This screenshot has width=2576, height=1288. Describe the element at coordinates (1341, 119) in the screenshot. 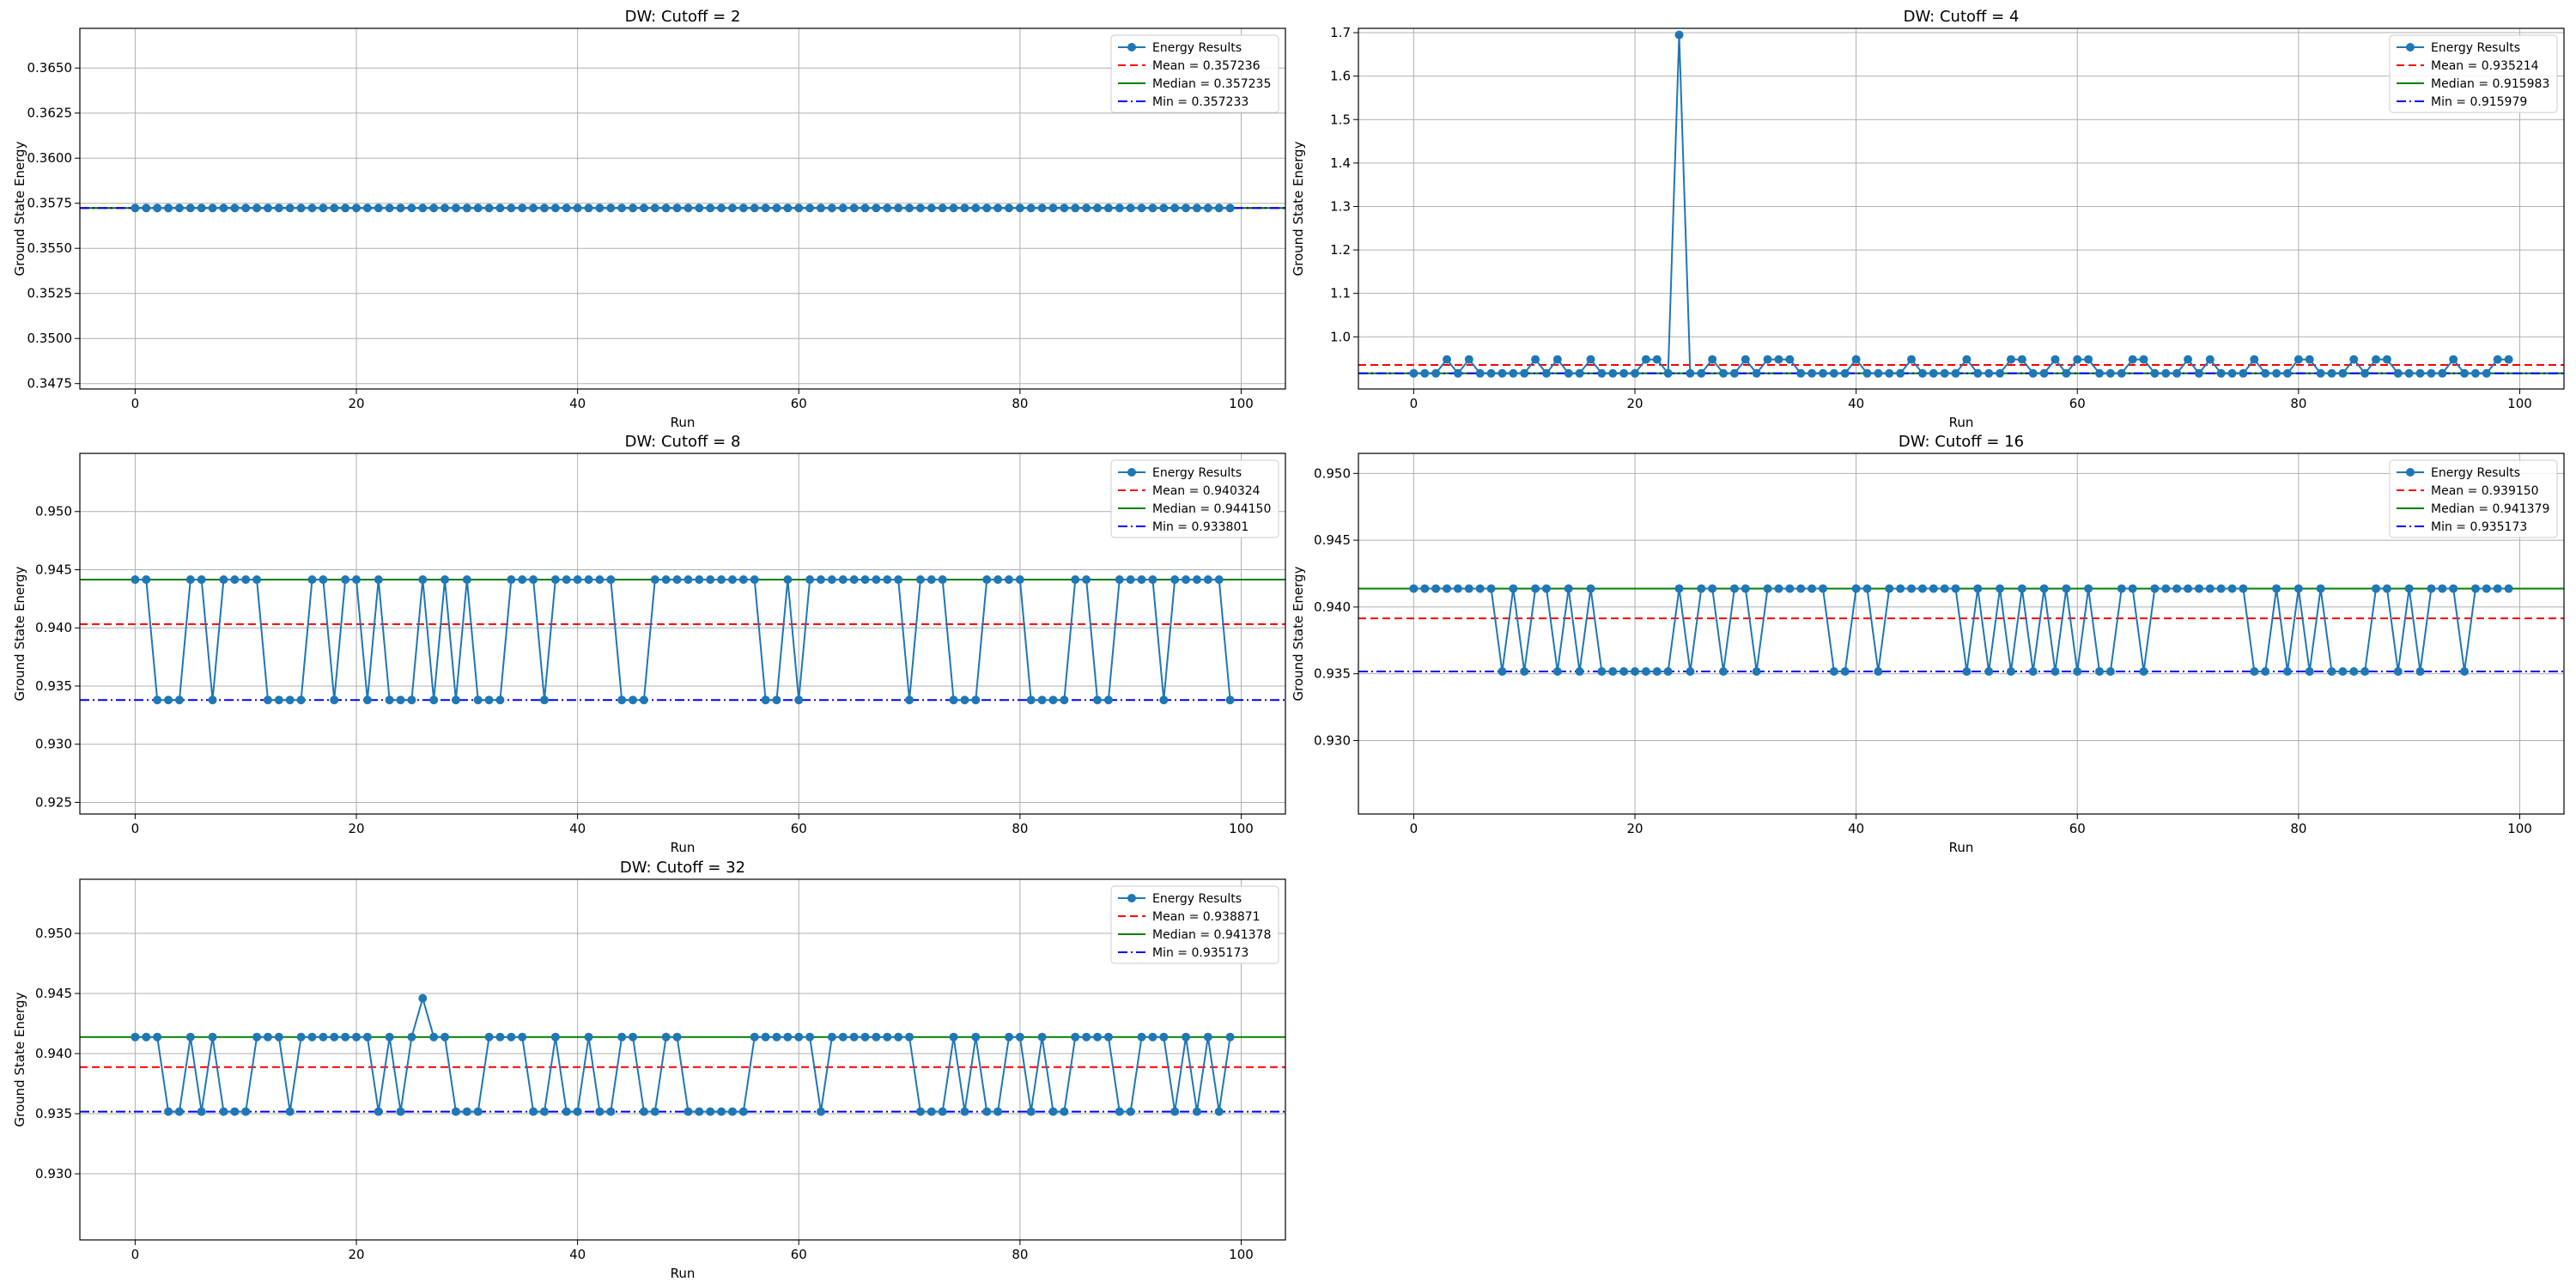

I see `y-tick-label: 1.5` at that location.